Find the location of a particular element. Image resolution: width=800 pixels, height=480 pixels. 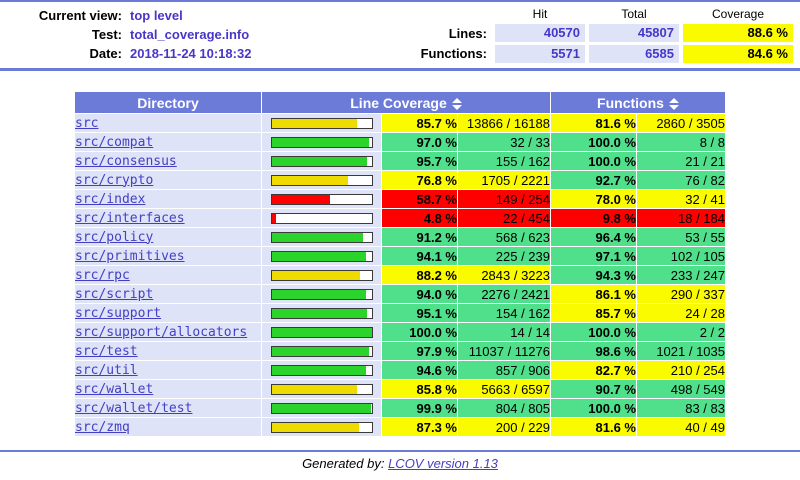

function-fraction-cell: 2860 / 3505 is located at coordinates (681, 123).